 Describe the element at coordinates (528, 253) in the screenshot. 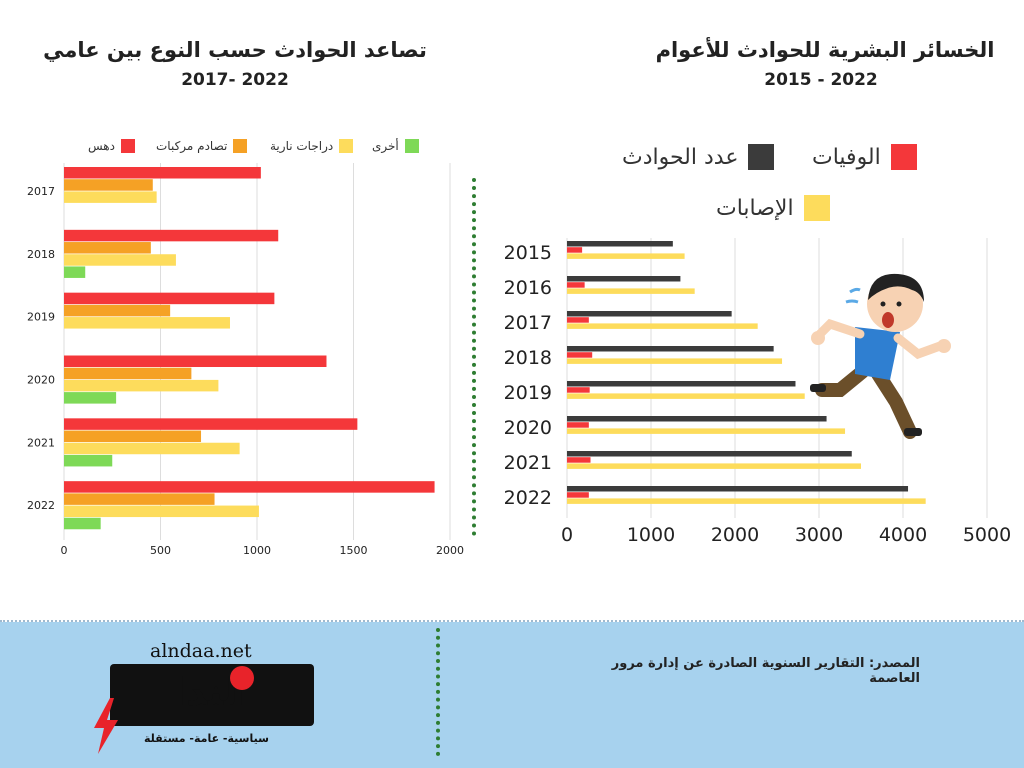

I see `category-label: 2015` at that location.